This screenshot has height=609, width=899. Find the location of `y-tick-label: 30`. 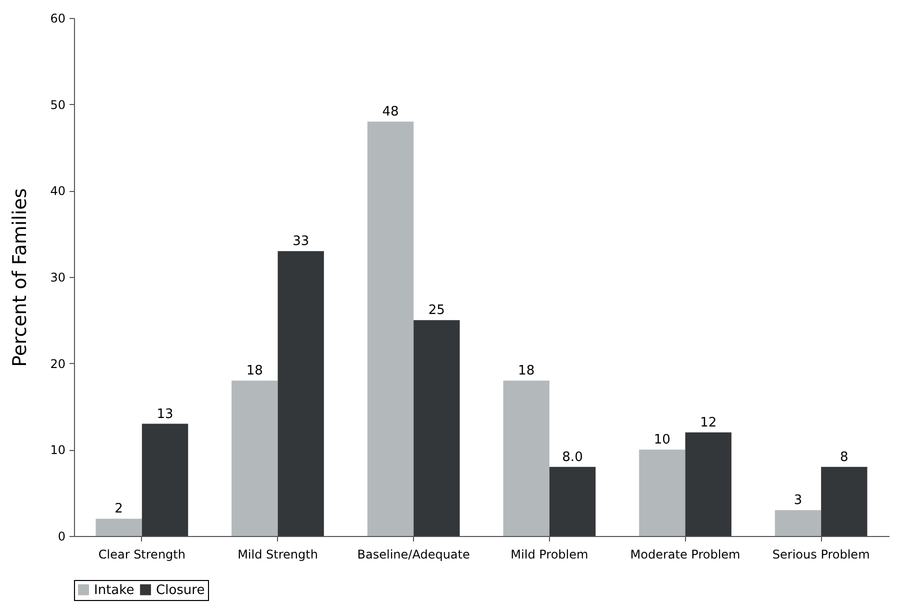

y-tick-label: 30 is located at coordinates (58, 277).